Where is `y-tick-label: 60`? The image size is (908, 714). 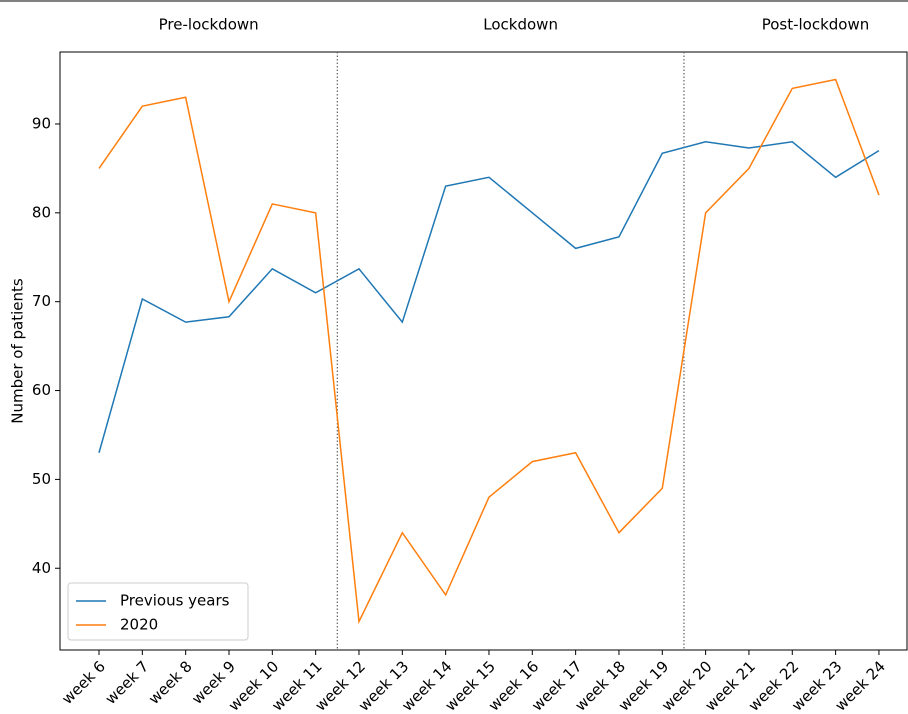 y-tick-label: 60 is located at coordinates (41, 390).